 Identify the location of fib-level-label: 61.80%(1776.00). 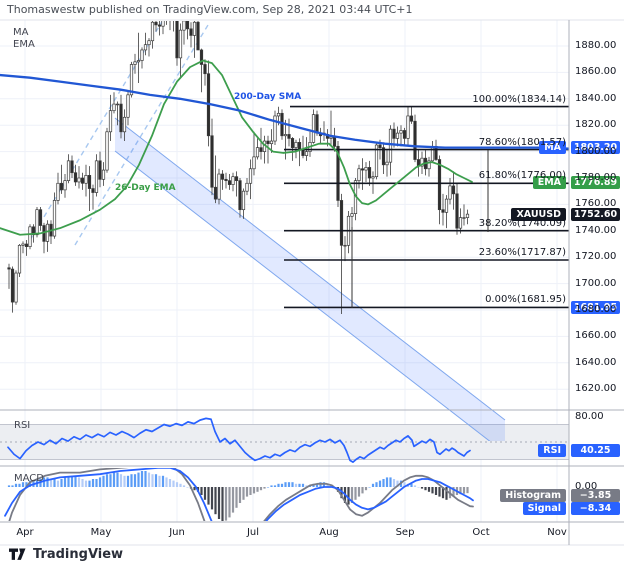
(522, 176).